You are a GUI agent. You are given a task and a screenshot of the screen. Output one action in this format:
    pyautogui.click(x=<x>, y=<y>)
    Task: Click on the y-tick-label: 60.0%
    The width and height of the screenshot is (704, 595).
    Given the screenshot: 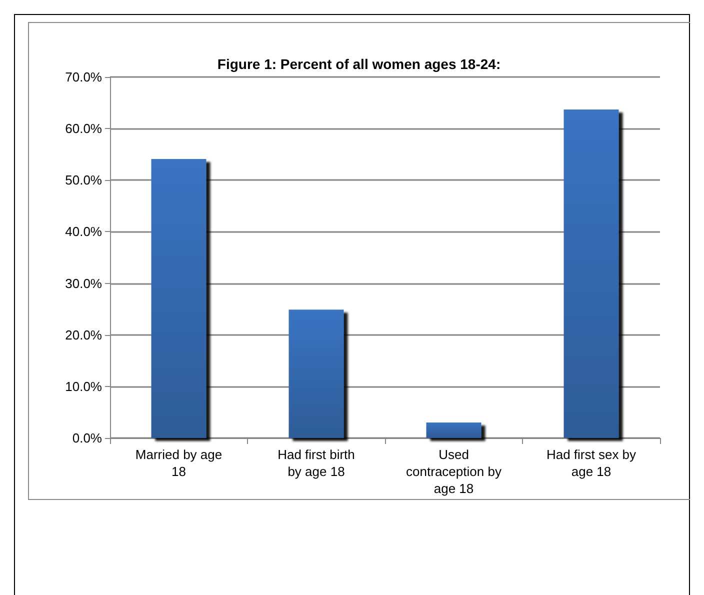 What is the action you would take?
    pyautogui.click(x=83, y=128)
    